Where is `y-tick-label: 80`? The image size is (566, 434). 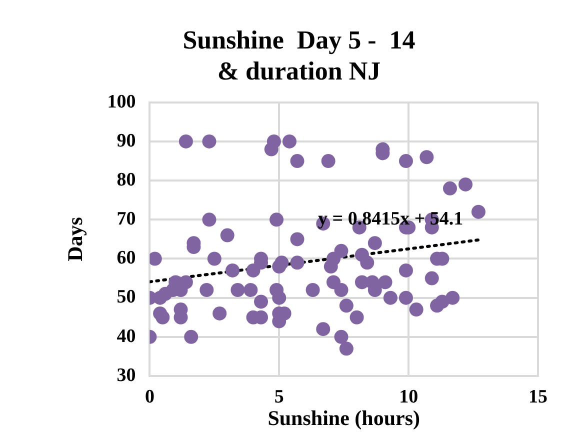 y-tick-label: 80 is located at coordinates (126, 179).